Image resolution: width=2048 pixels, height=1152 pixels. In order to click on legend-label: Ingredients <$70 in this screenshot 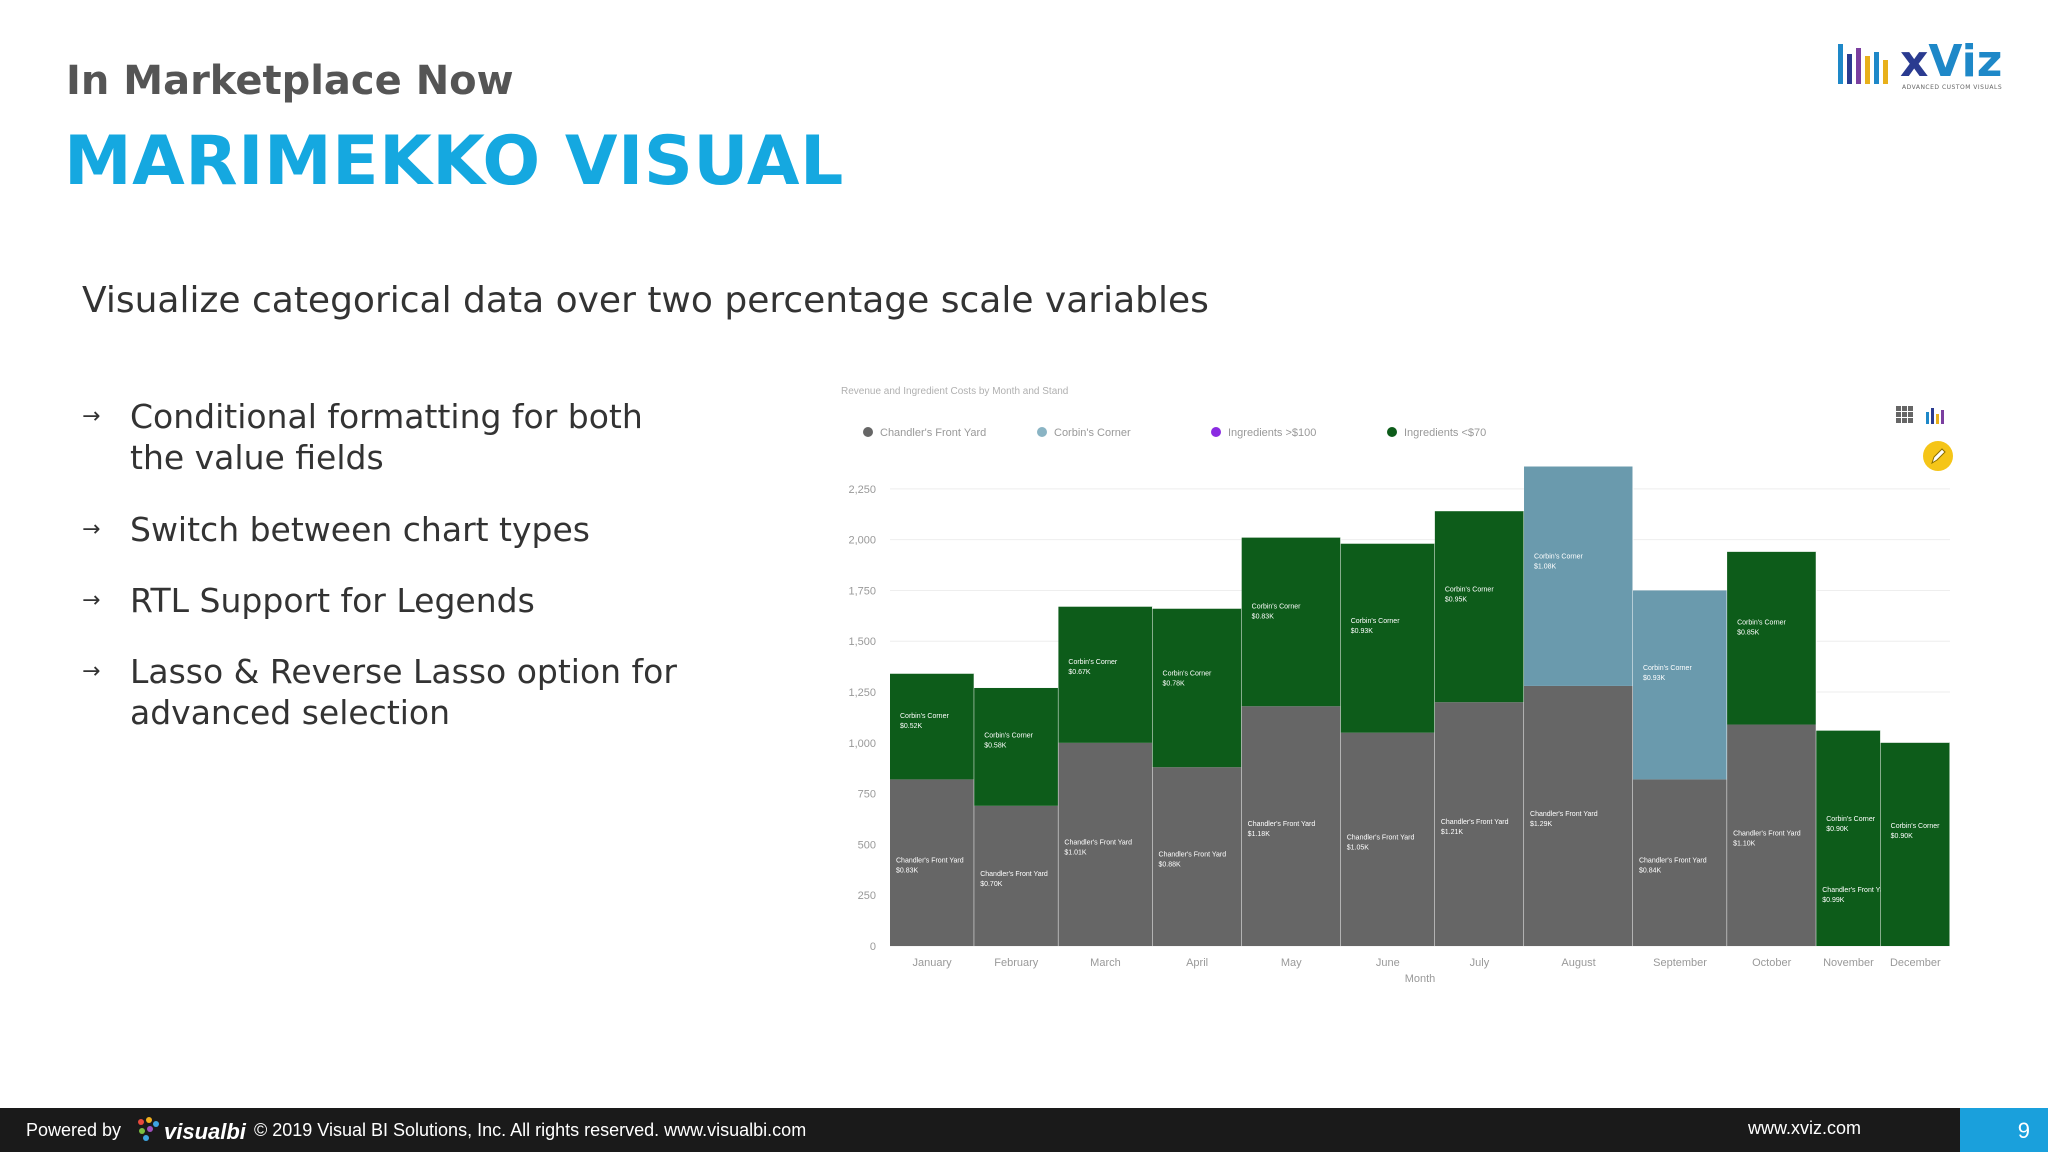, I will do `click(1445, 433)`.